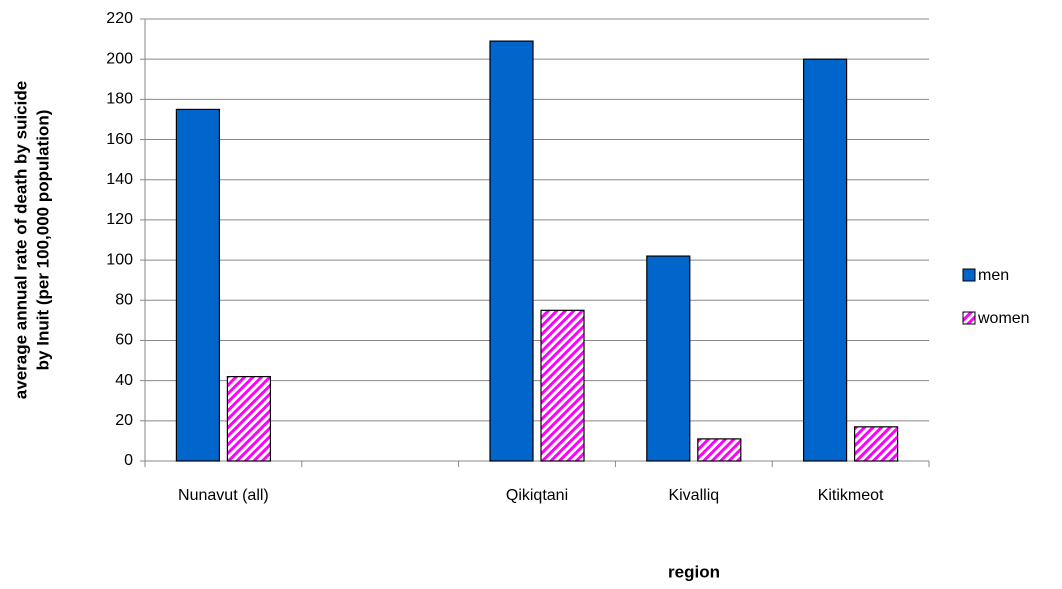 The width and height of the screenshot is (1062, 589). Describe the element at coordinates (119, 58) in the screenshot. I see `y-tick-label: 200` at that location.